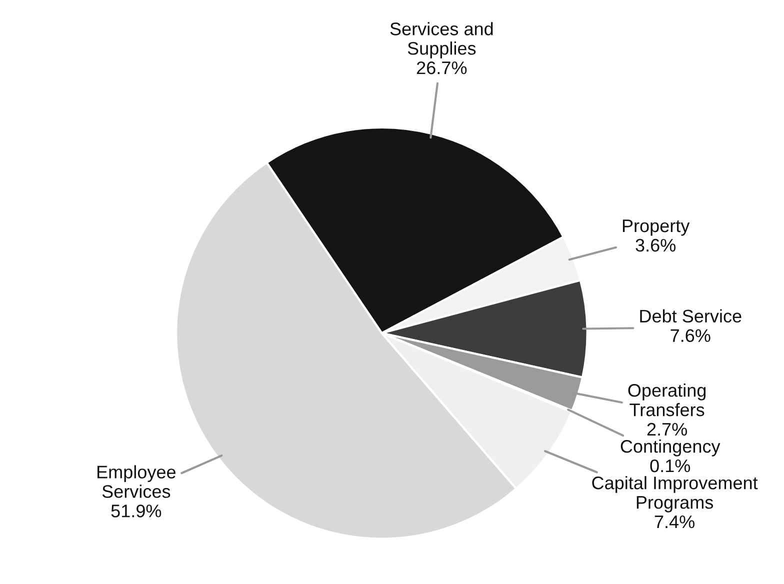 The height and width of the screenshot is (584, 784). I want to click on slice-label: Property, so click(656, 228).